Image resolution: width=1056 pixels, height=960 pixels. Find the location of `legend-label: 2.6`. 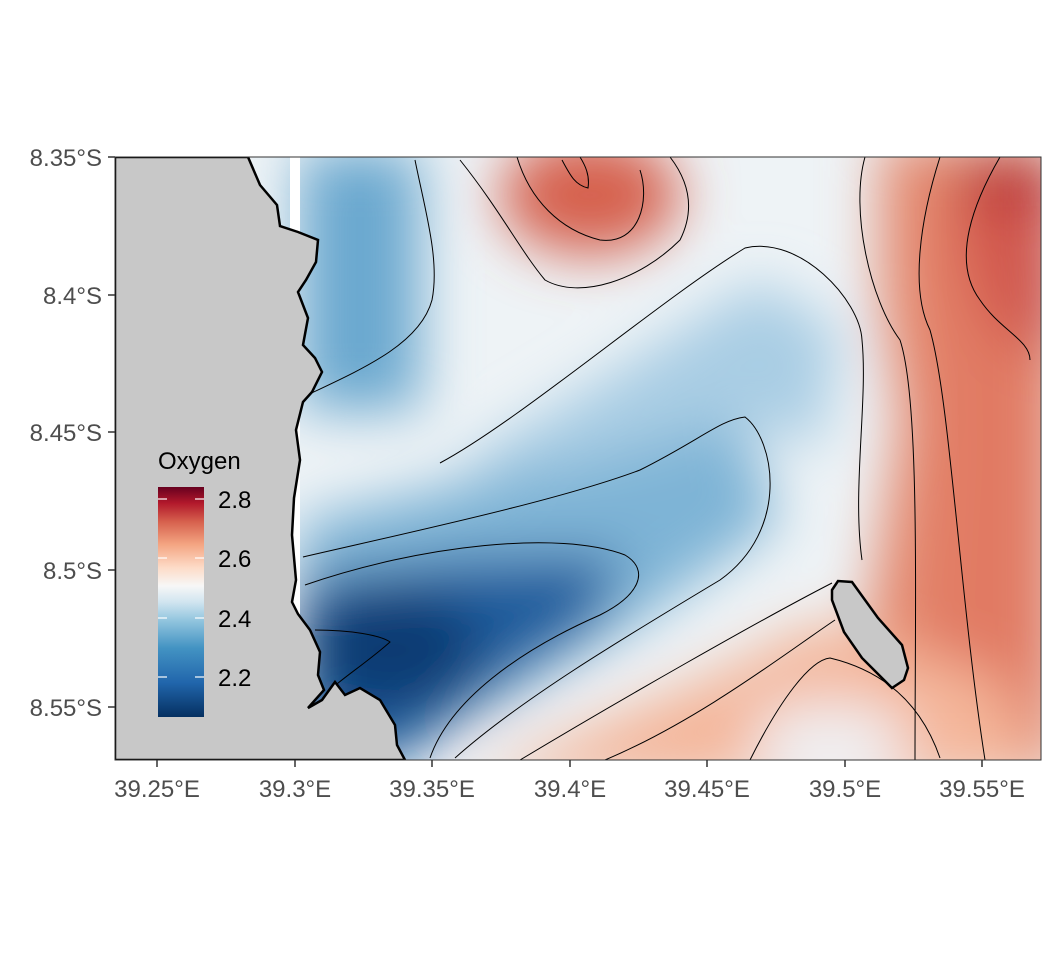

legend-label: 2.6 is located at coordinates (234, 559).